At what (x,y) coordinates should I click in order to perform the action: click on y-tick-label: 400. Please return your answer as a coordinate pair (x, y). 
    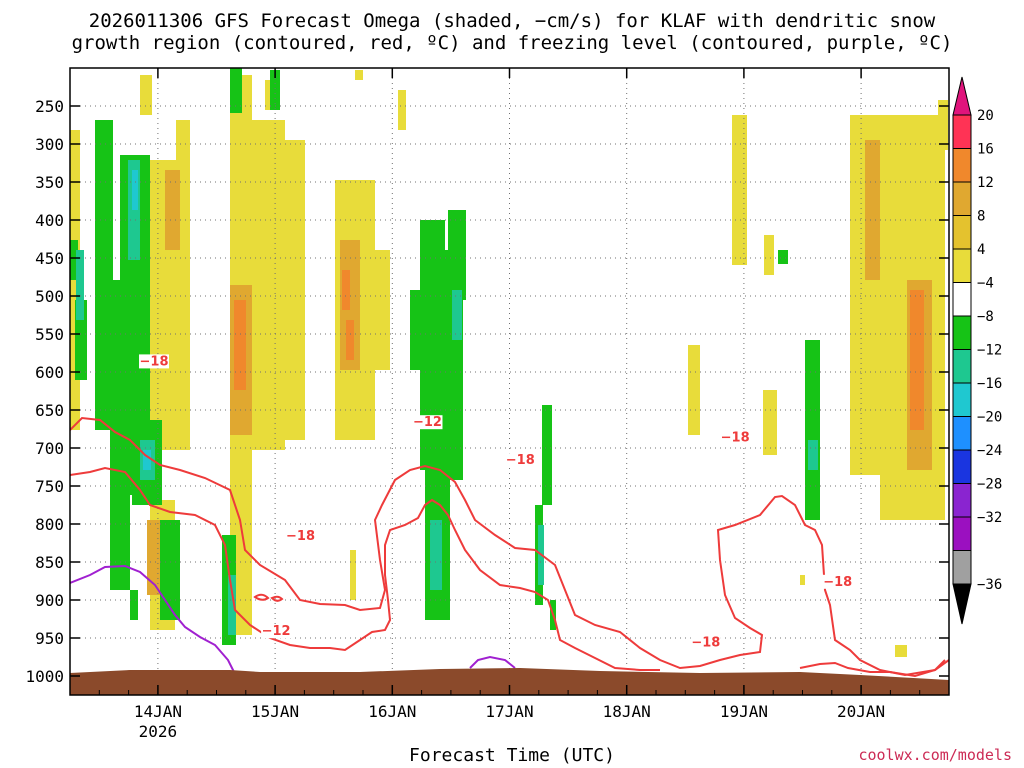
    Looking at the image, I should click on (49, 220).